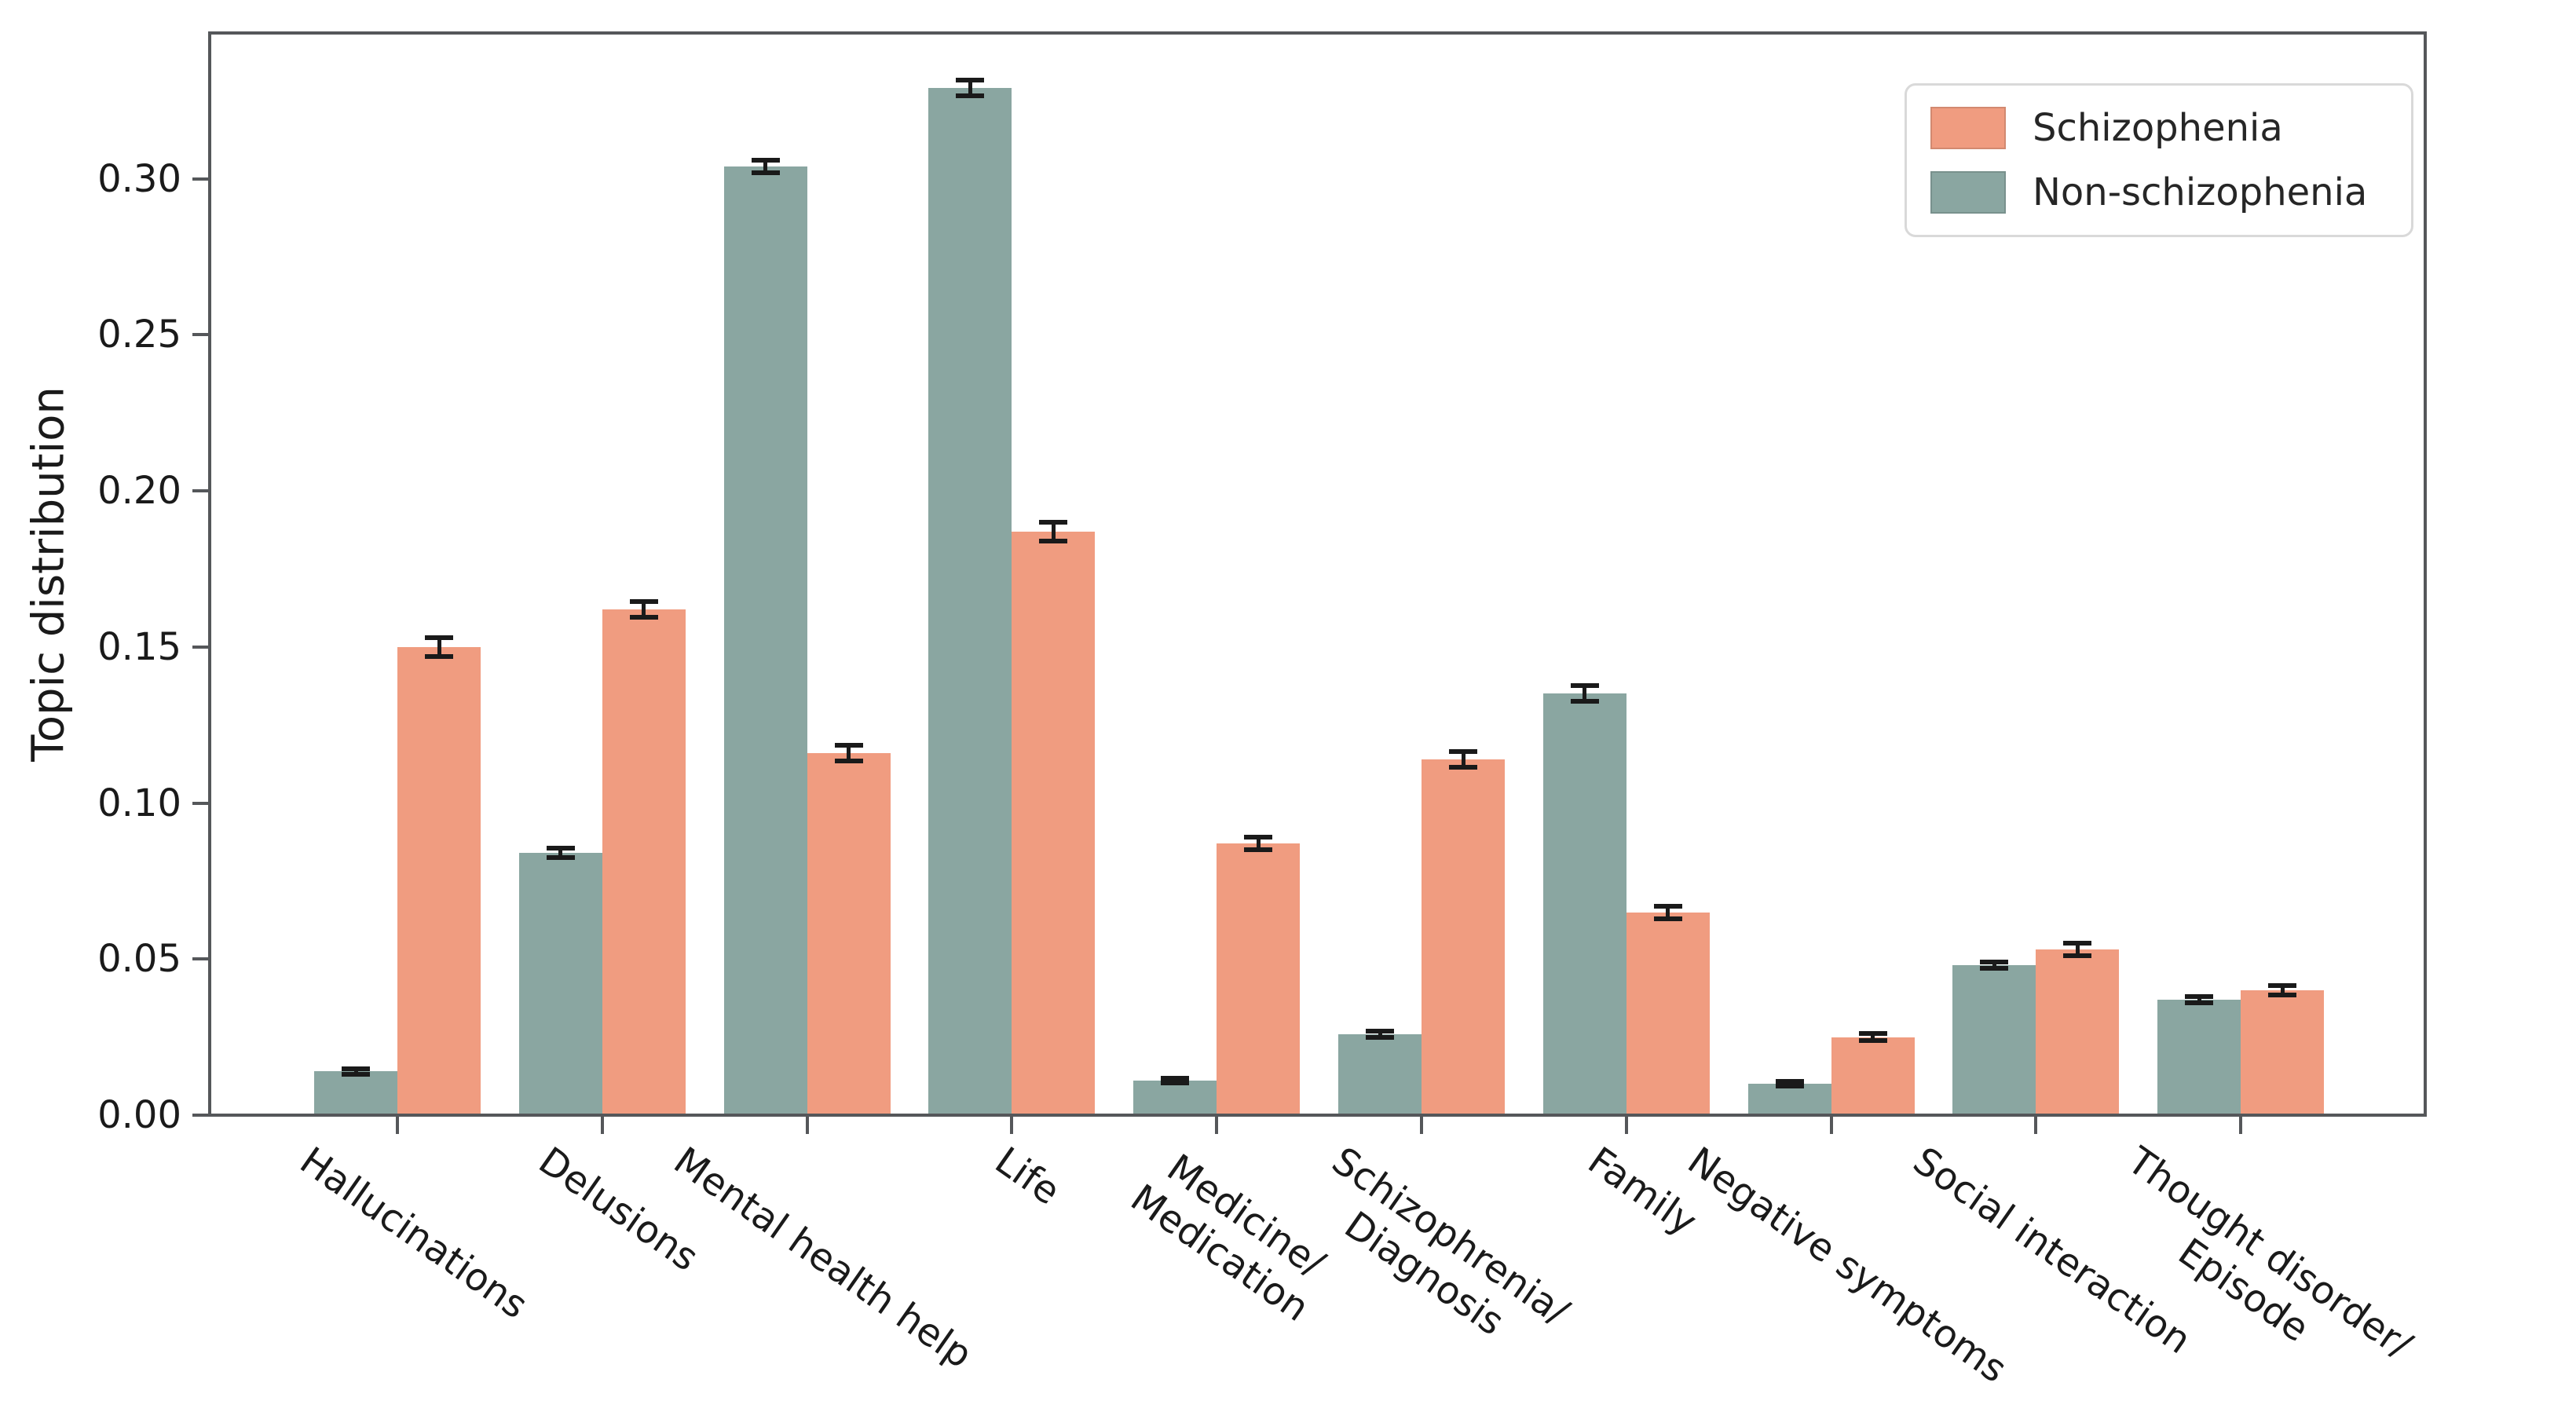  I want to click on x-tick-label-text: Thought disorder/ Episode, so click(2270, 1253).